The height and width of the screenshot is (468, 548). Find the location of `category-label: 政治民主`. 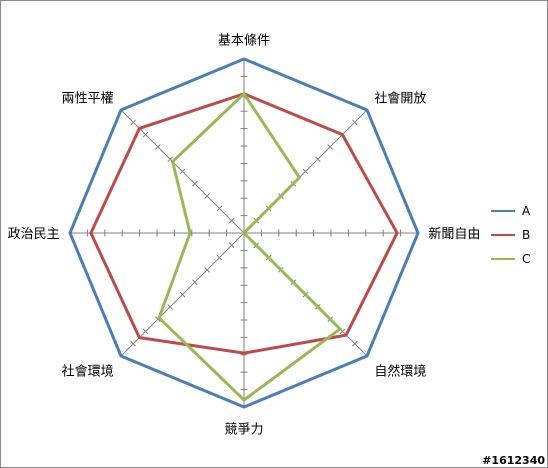

category-label: 政治民主 is located at coordinates (34, 234).